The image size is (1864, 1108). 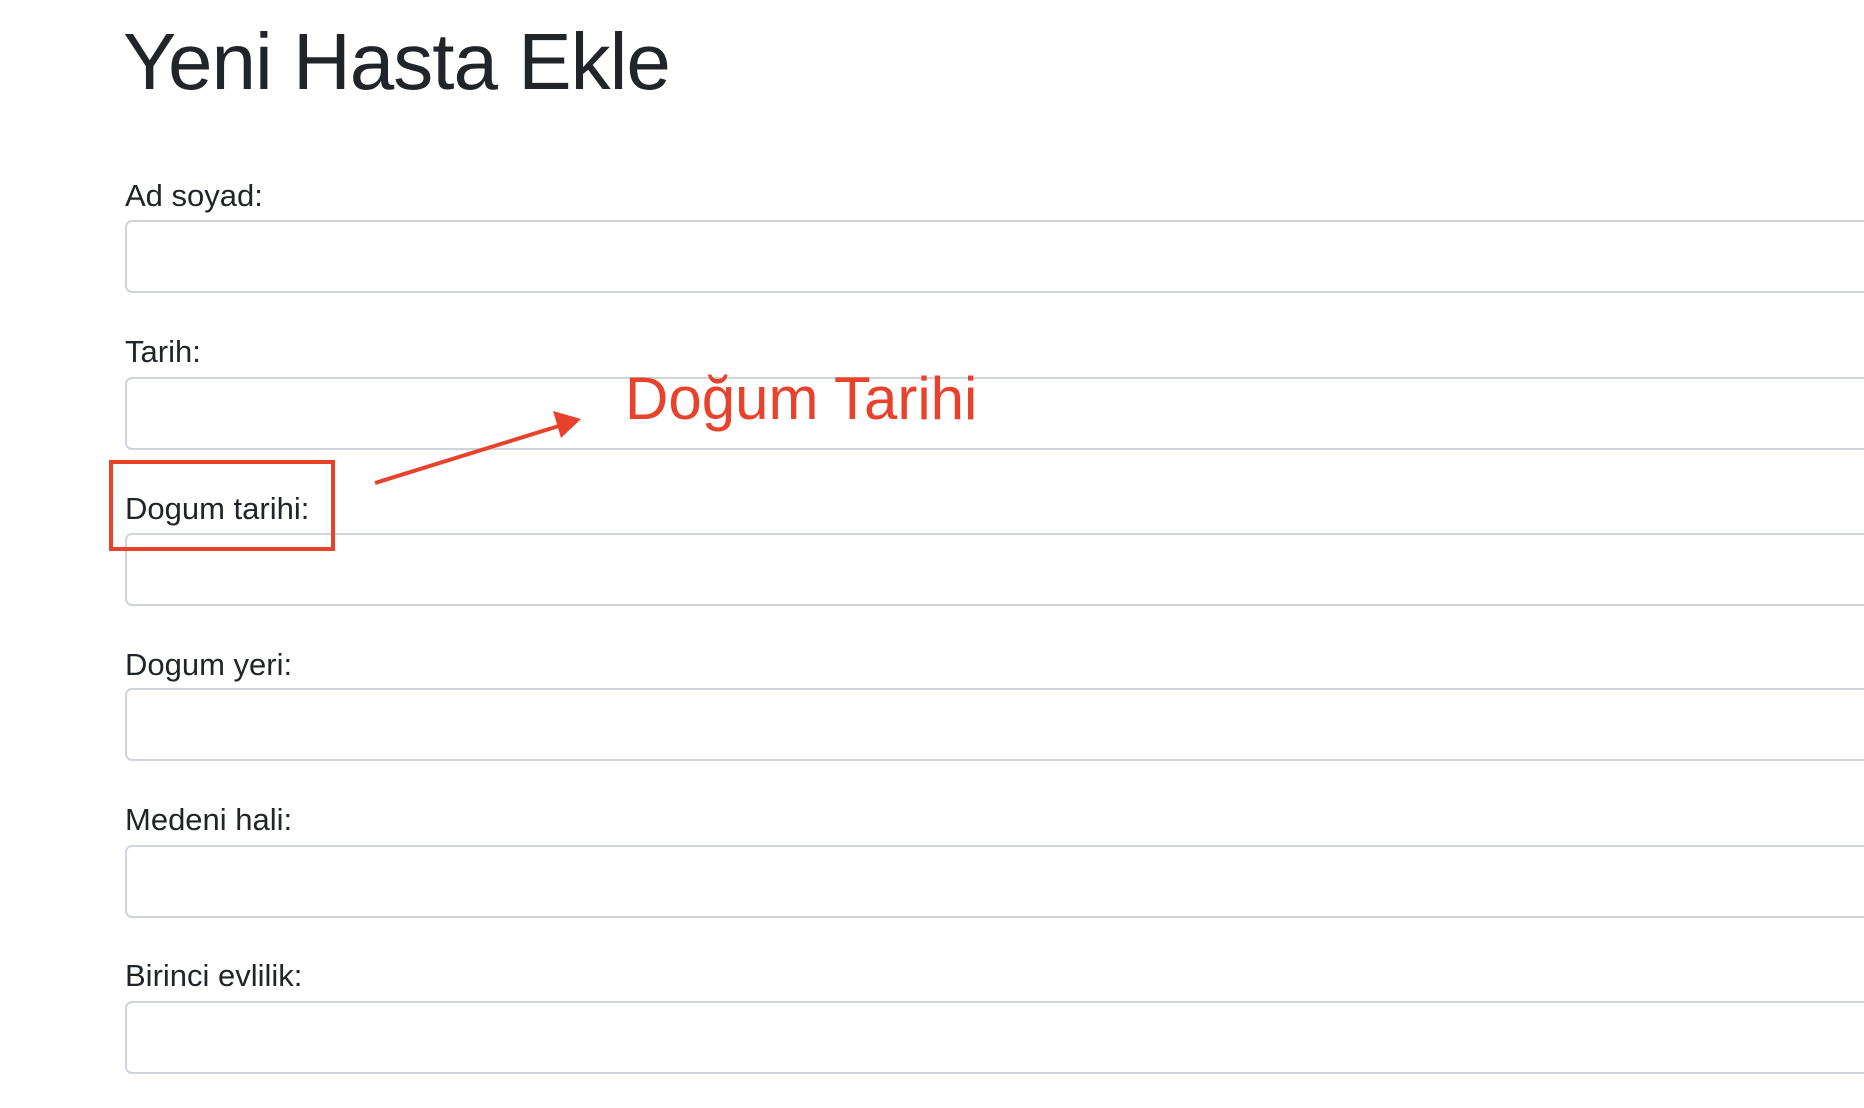 What do you see at coordinates (801, 398) in the screenshot?
I see `annotation-text: Doğum Tarihi` at bounding box center [801, 398].